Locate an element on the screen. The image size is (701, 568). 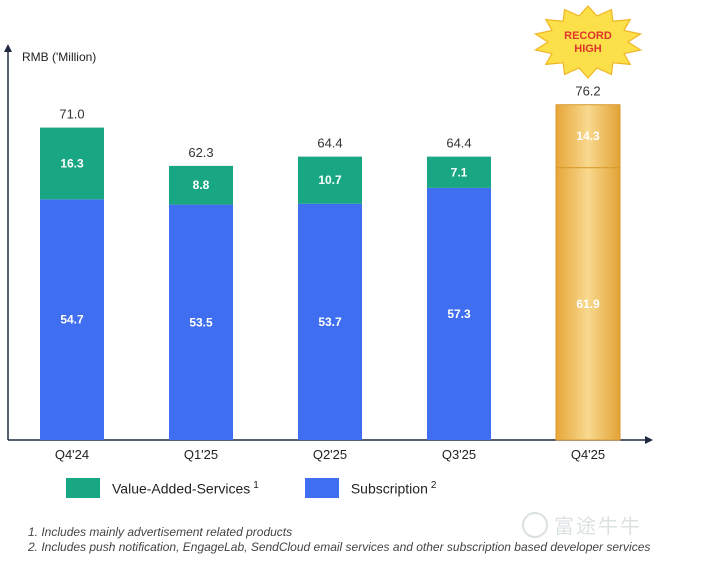
watermark: 富途牛牛 is located at coordinates (582, 524).